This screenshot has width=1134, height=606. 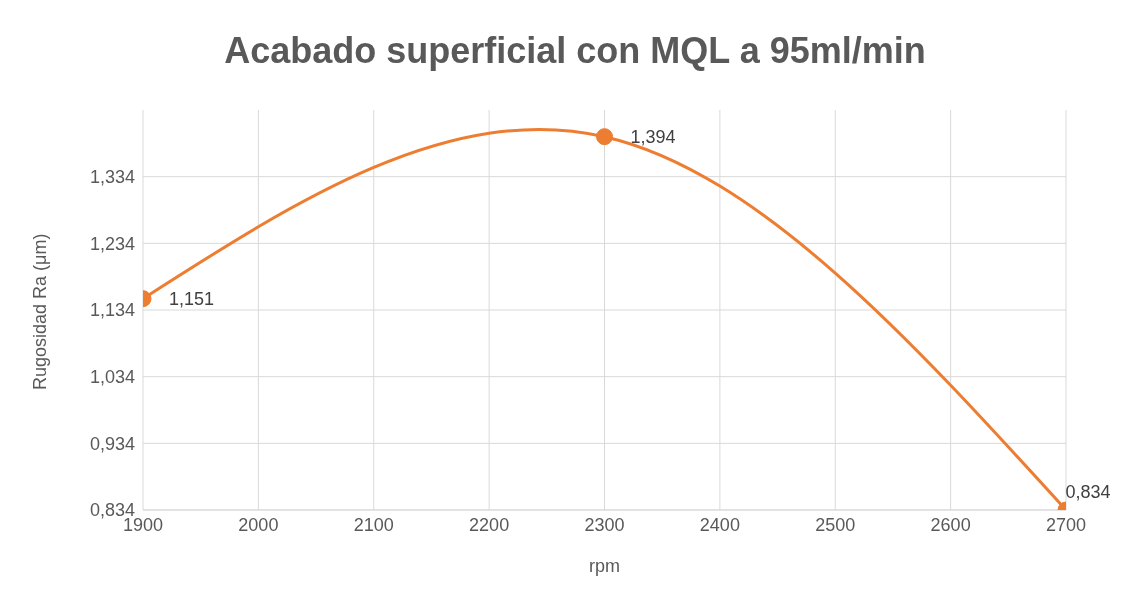 I want to click on x-tick-label: 2000, so click(x=258, y=524).